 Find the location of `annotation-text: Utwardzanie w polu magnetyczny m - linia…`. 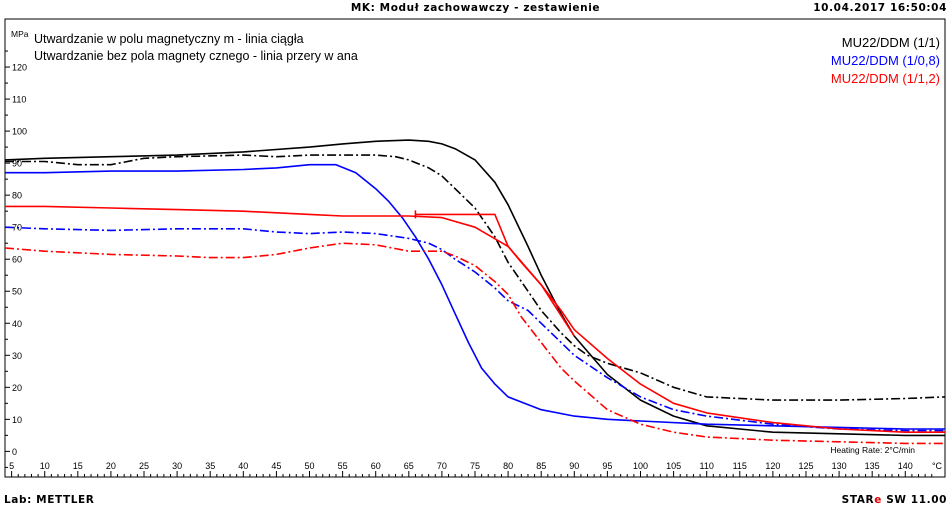

annotation-text: Utwardzanie w polu magnetyczny m - linia… is located at coordinates (169, 39).